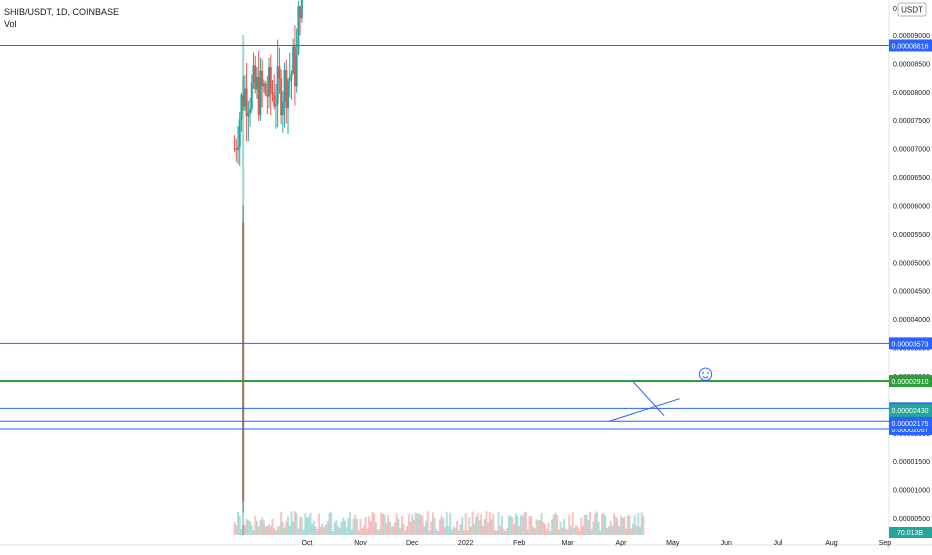 This screenshot has height=555, width=932. Describe the element at coordinates (705, 373) in the screenshot. I see `smiley-annotation: ☺` at that location.